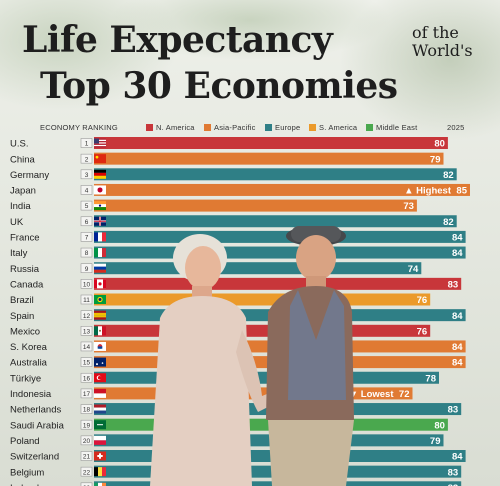 Image resolution: width=500 pixels, height=486 pixels. What do you see at coordinates (282, 127) in the screenshot?
I see `legend-item-europe: Europe` at bounding box center [282, 127].